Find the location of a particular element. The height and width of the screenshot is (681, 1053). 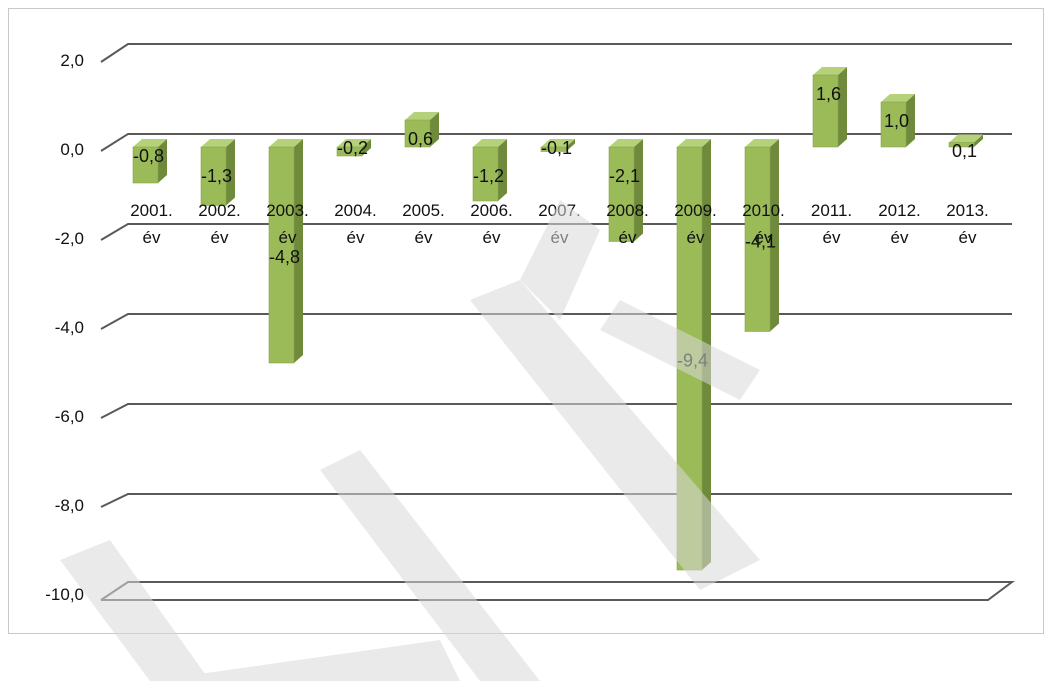

y-tick-label: -6,0 is located at coordinates (69, 416).